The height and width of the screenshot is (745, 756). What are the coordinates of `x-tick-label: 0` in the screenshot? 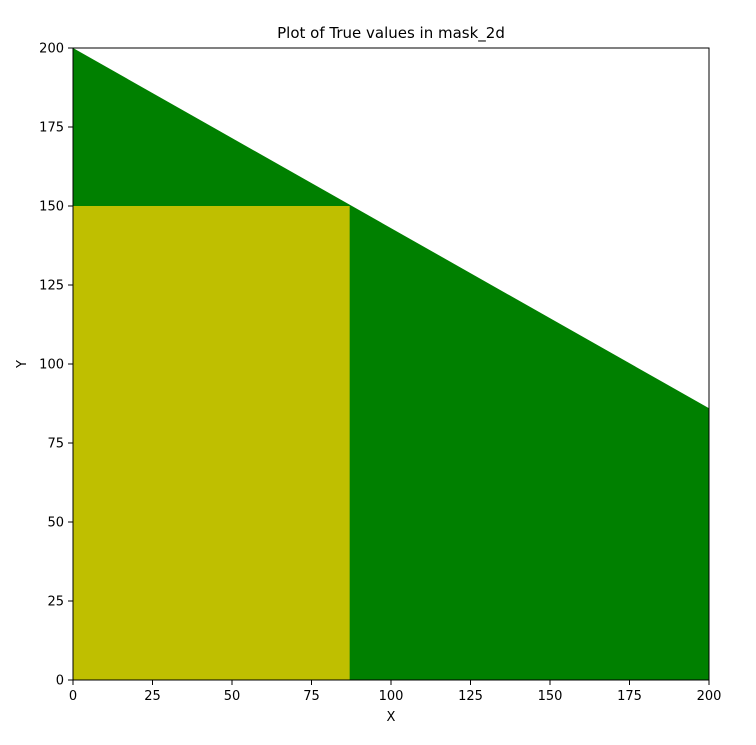 It's located at (73, 696).